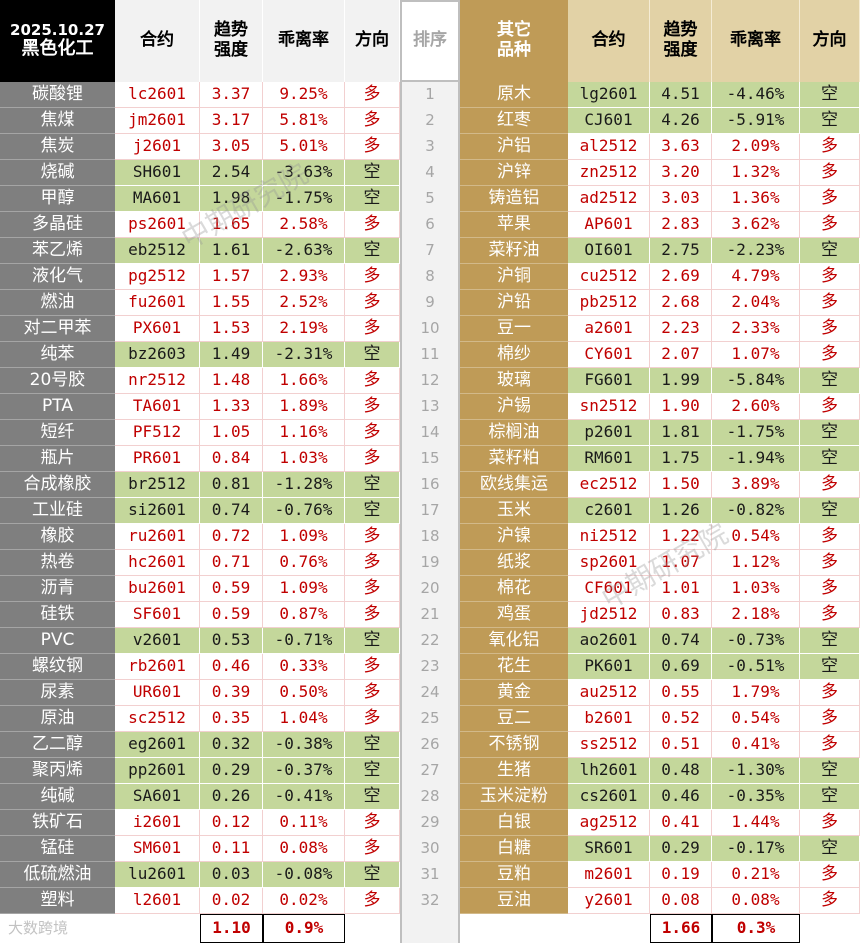 This screenshot has width=860, height=943. I want to click on rank: 18, so click(430, 537).